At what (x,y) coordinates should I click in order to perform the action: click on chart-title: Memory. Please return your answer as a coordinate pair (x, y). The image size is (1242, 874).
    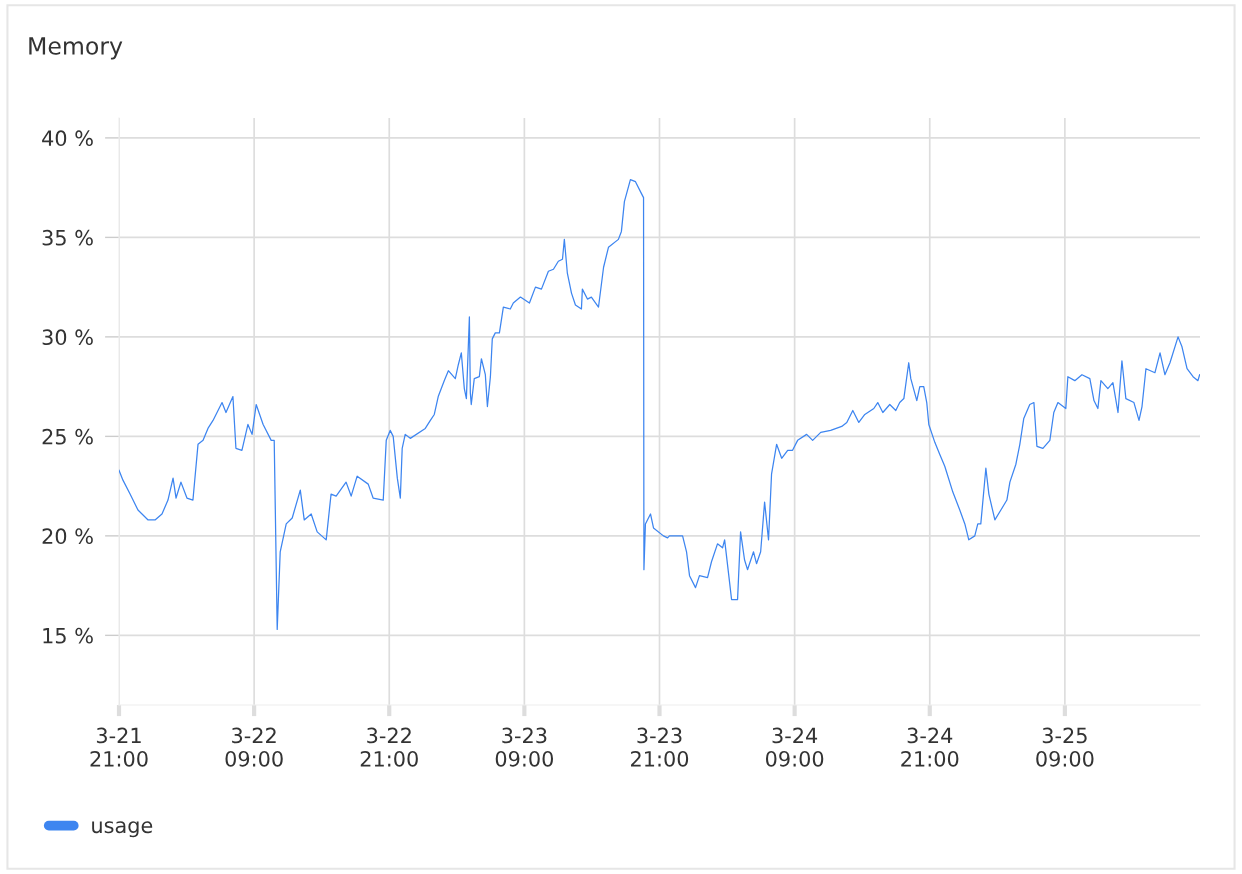
    Looking at the image, I should click on (76, 48).